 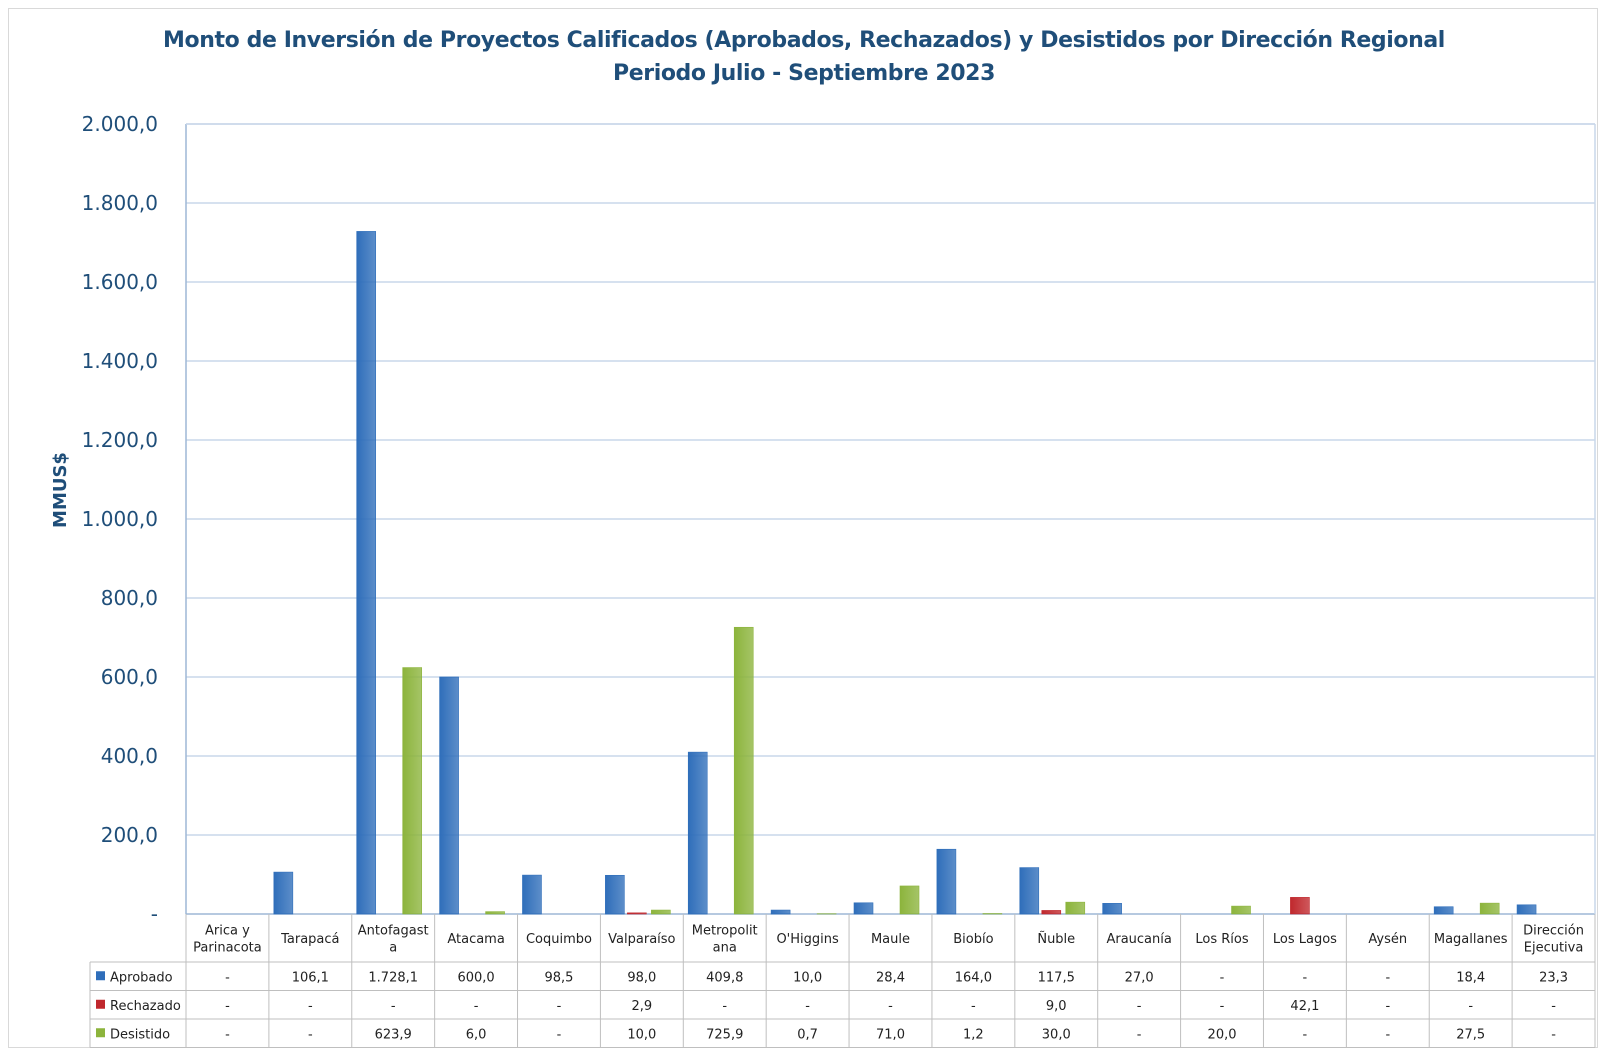 I want to click on category-label: Biobío, so click(x=973, y=939).